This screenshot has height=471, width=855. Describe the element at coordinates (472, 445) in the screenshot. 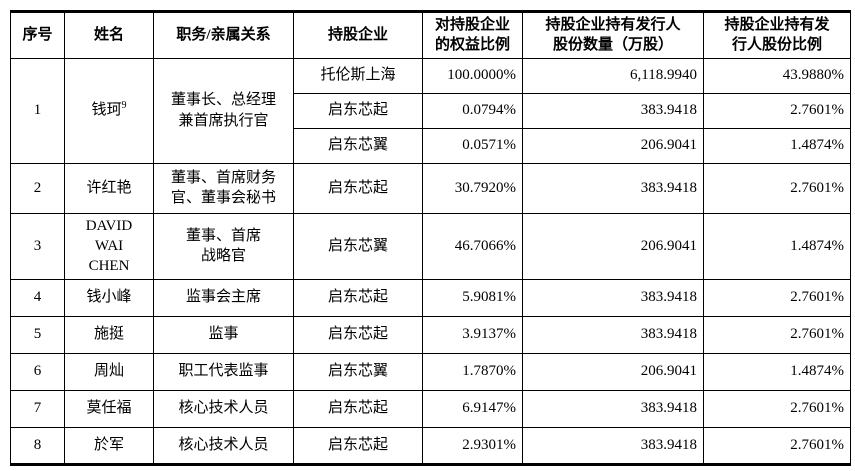

I see `cell-equity-ratio: 2.9301%` at that location.